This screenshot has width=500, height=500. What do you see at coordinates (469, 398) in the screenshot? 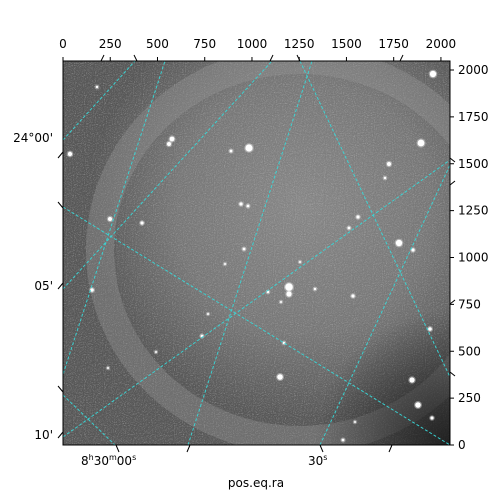
I see `y-pixel-tick-label-1: 250` at bounding box center [469, 398].